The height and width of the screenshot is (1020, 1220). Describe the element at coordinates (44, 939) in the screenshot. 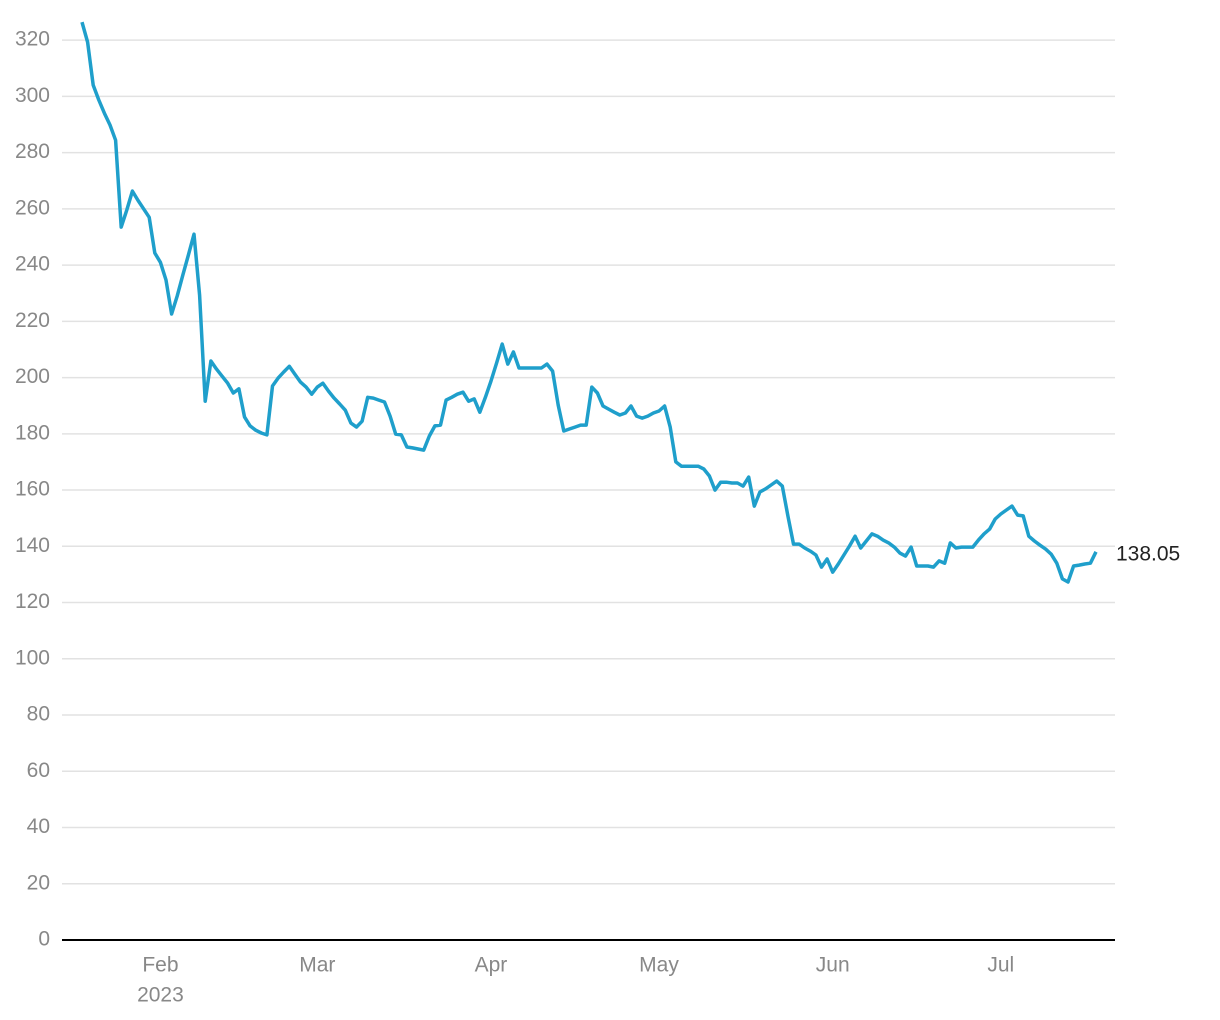

I see `y-tick-label: 0` at that location.